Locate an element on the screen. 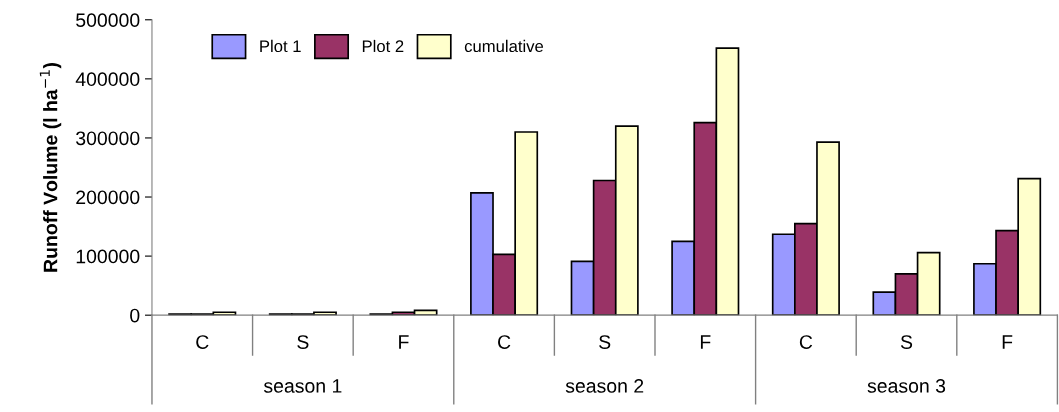 The image size is (1059, 412). legend-label: Plot 2 is located at coordinates (383, 46).